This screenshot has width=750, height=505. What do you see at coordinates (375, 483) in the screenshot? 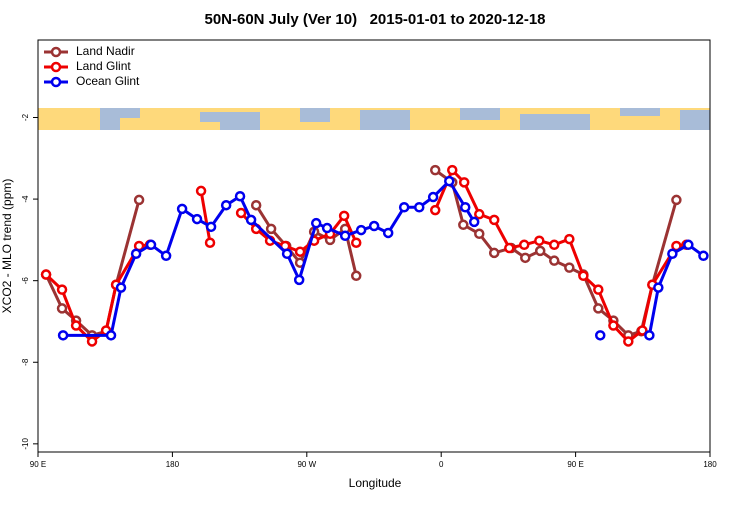
I see `x-axis-label: Longitude` at bounding box center [375, 483].